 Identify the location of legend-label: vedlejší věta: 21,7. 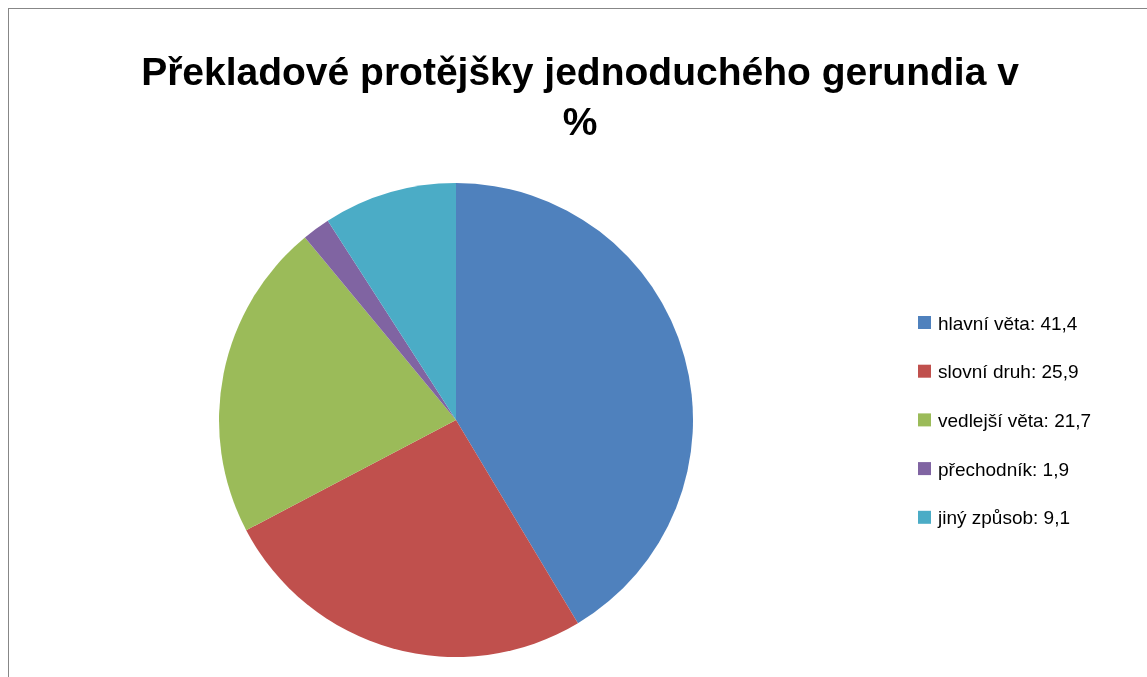
(1015, 421).